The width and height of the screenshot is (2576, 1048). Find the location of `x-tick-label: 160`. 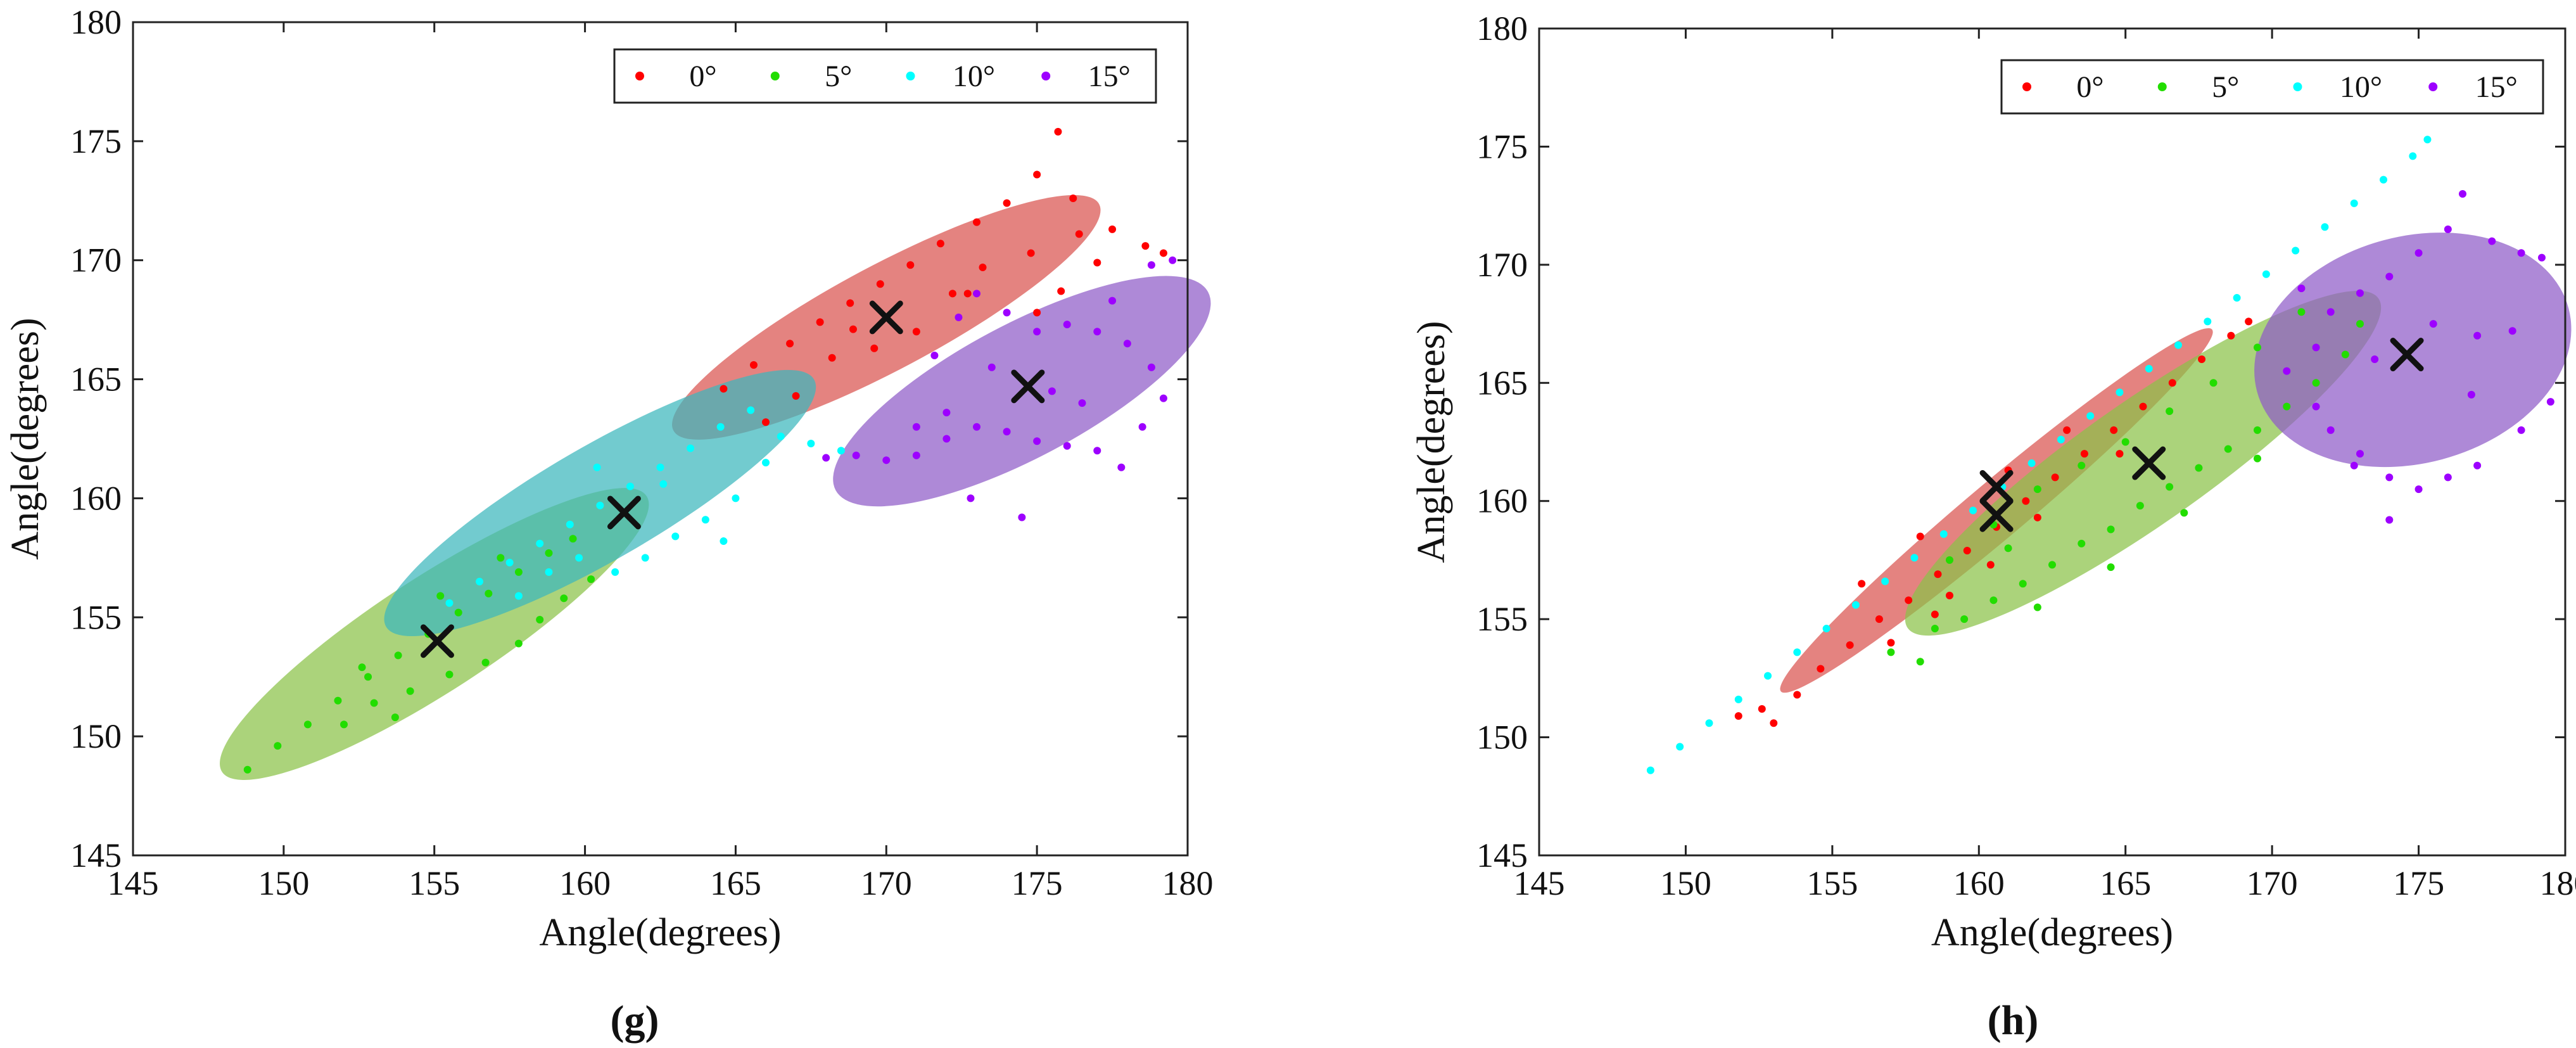

x-tick-label: 160 is located at coordinates (585, 883).